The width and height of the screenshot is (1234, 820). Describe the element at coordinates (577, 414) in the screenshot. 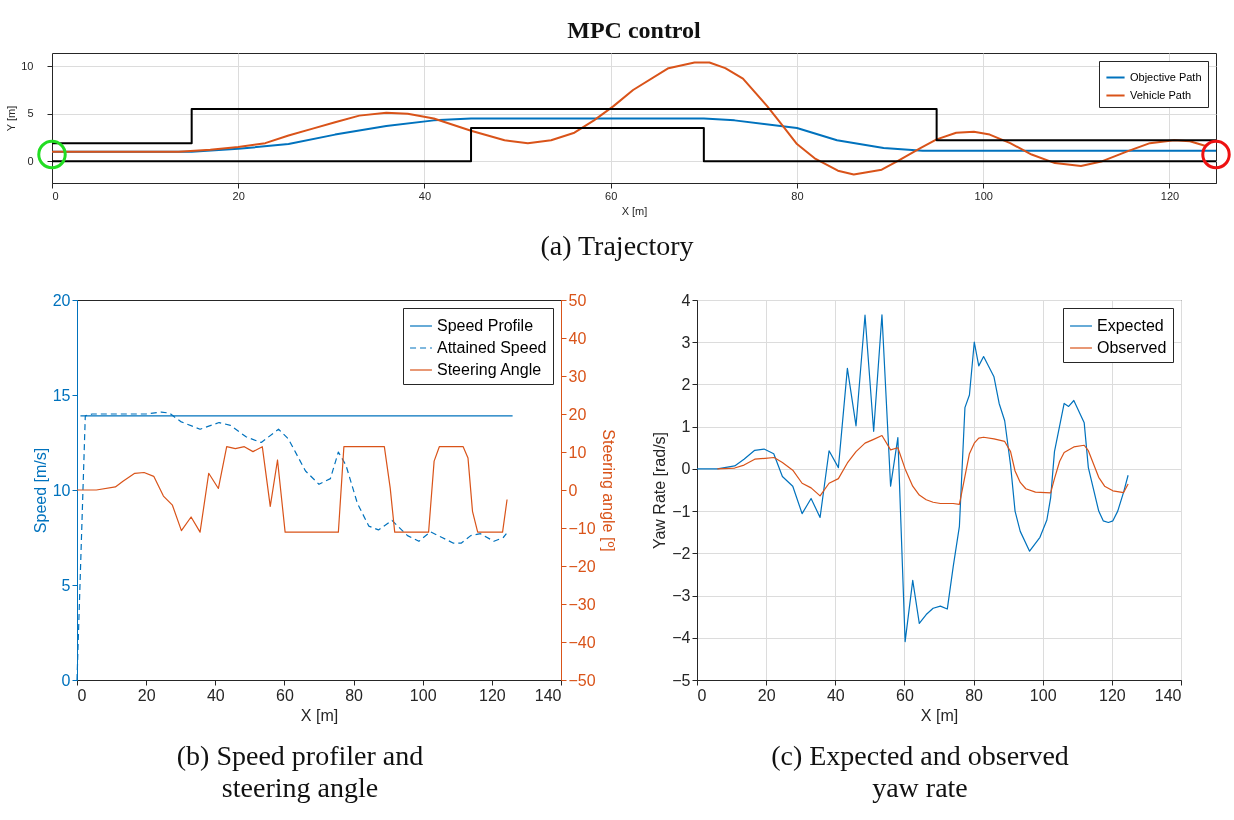

I see `y2-tick-label: 20` at that location.